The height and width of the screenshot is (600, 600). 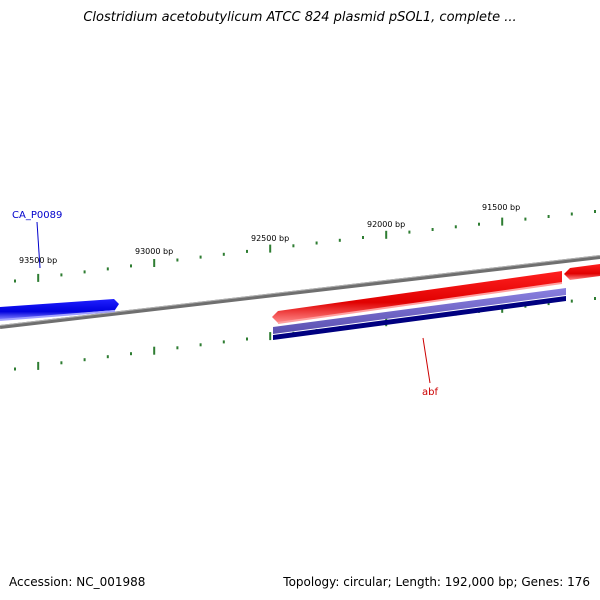 I want to click on tick-label-93500: 93500 bp, so click(x=38, y=260).